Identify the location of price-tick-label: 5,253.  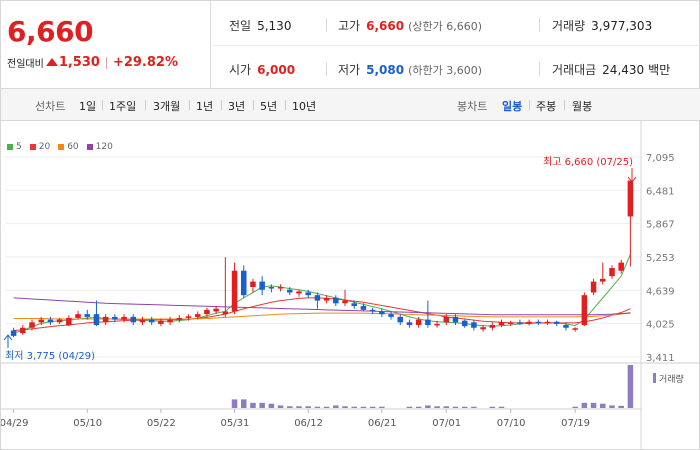
(660, 258).